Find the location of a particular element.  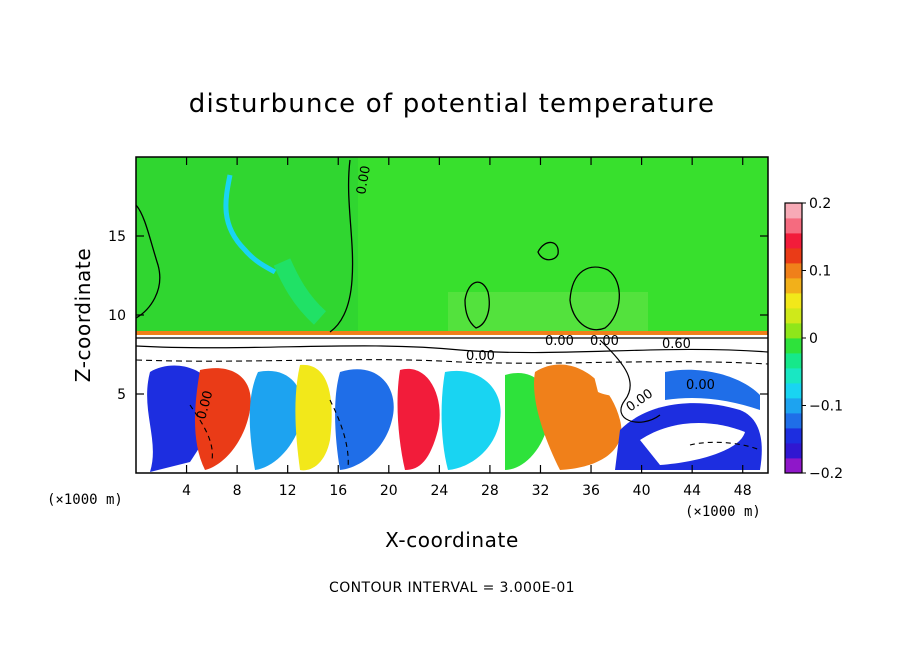

contour-interval-note: CONTOUR INTERVAL = 3.000E-01 is located at coordinates (452, 588).